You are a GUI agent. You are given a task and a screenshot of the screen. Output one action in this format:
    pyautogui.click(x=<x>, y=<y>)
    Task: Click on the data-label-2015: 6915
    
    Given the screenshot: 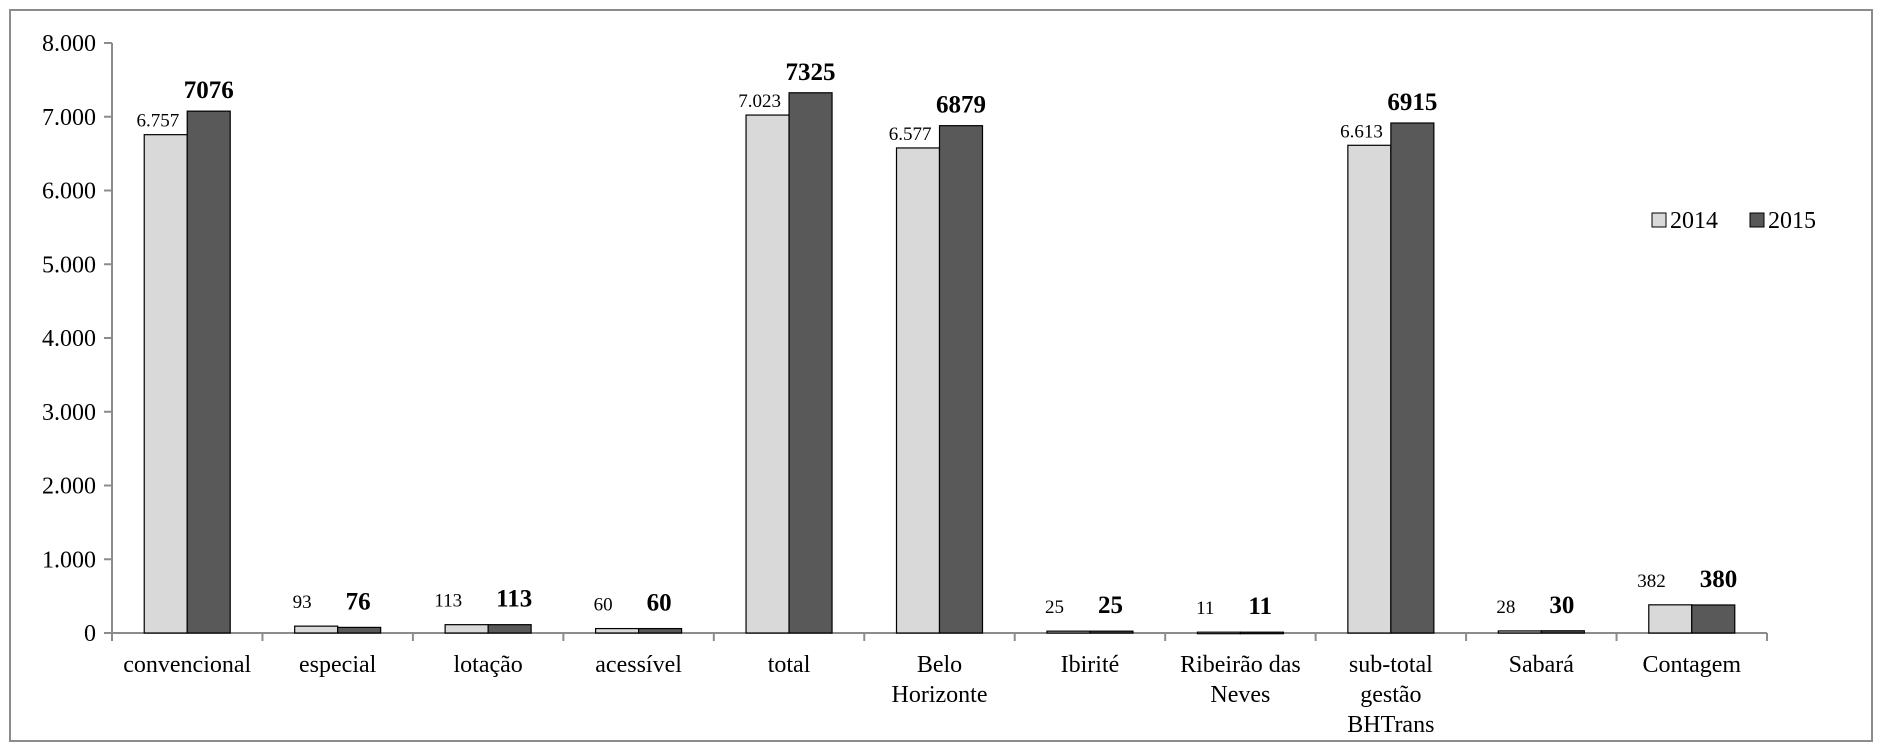 What is the action you would take?
    pyautogui.click(x=1412, y=102)
    